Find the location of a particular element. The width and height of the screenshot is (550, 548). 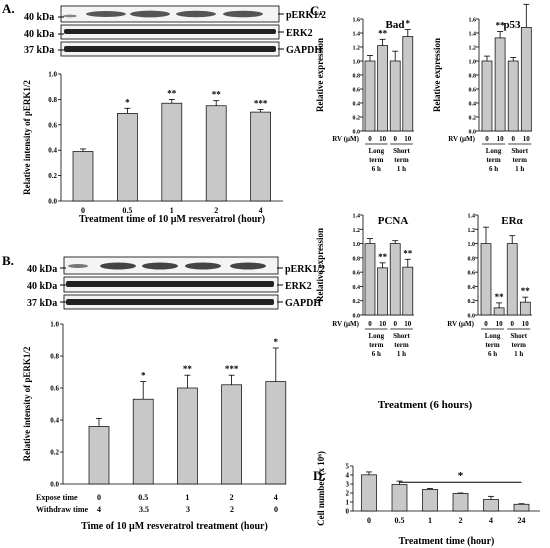

blot-a-protein-1: pERK1/2 is located at coordinates (306, 15).